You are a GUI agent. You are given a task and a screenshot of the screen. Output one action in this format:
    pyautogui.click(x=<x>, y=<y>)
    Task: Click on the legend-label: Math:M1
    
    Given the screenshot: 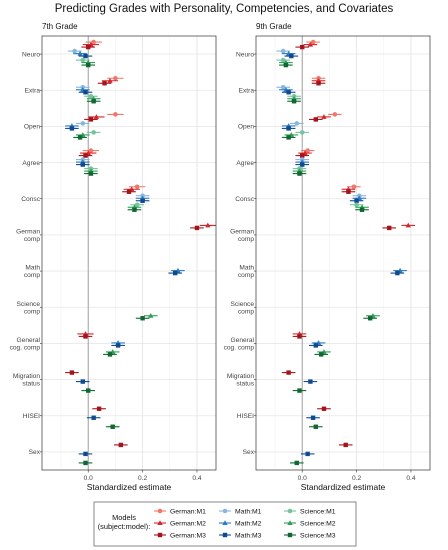 What is the action you would take?
    pyautogui.click(x=248, y=511)
    